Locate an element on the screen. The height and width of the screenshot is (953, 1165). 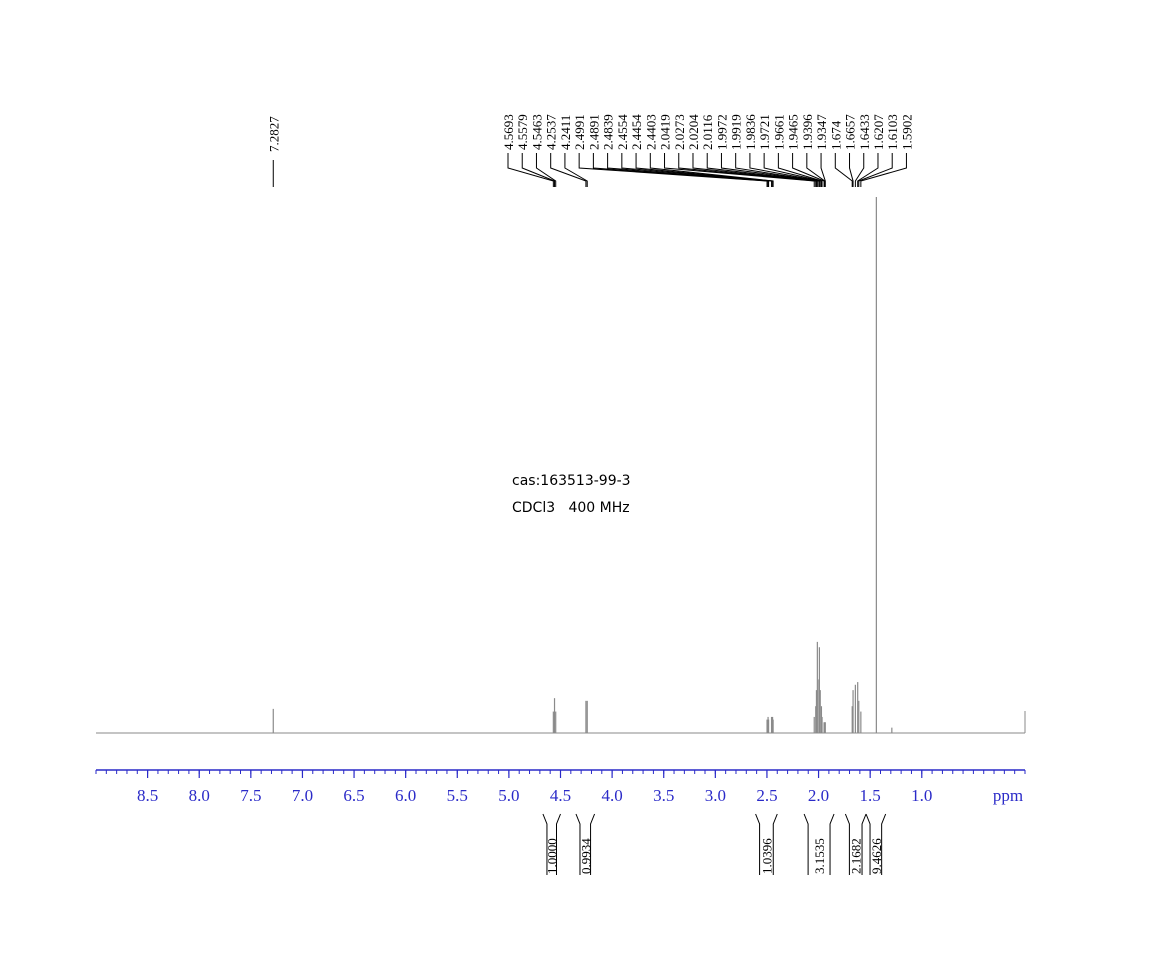
peak-label: 4.2537 is located at coordinates (551, 132).